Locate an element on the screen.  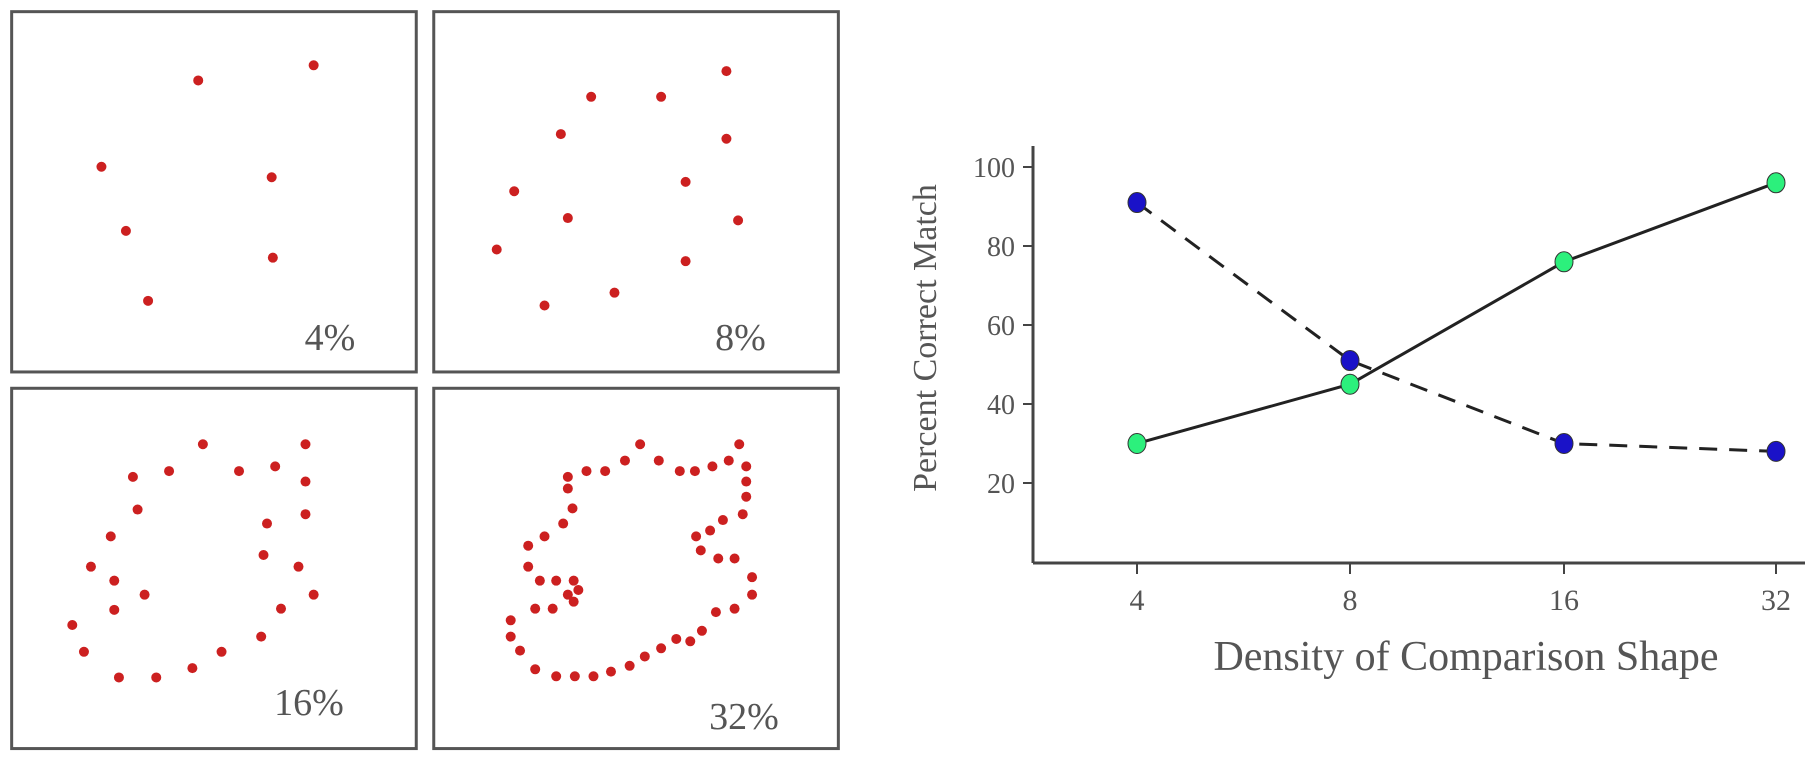
series-line-dashed is located at coordinates (1456, 327).